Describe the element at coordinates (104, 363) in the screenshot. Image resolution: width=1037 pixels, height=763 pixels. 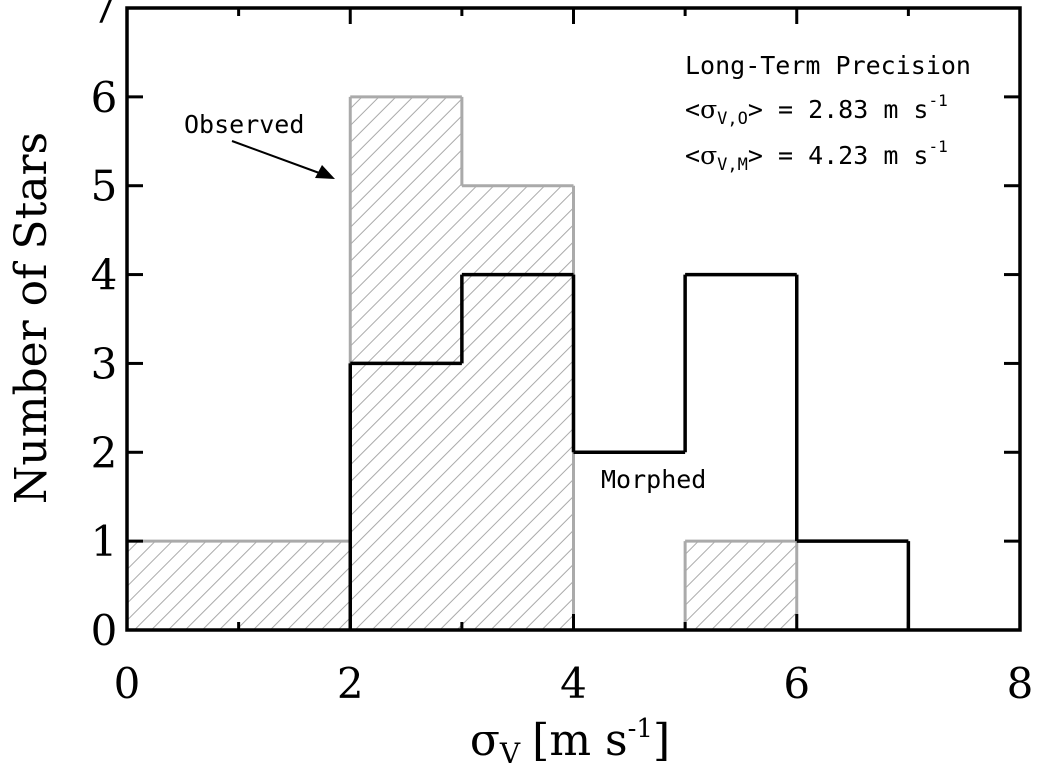
I see `y-tick-label: 3` at that location.